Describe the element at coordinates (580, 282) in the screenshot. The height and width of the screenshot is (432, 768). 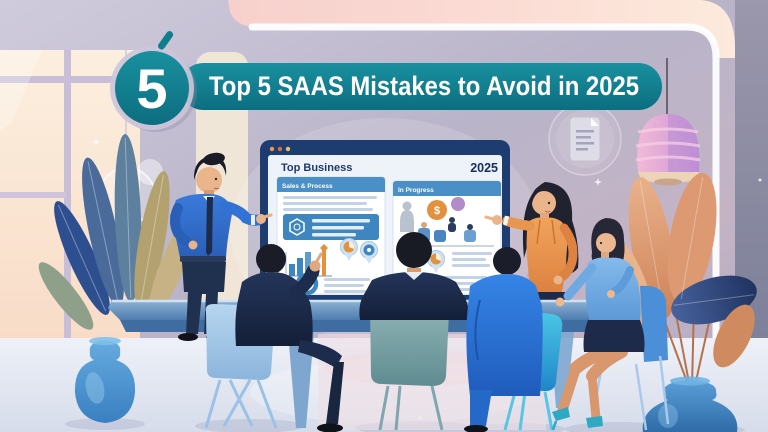
I see `woman-right-arm` at that location.